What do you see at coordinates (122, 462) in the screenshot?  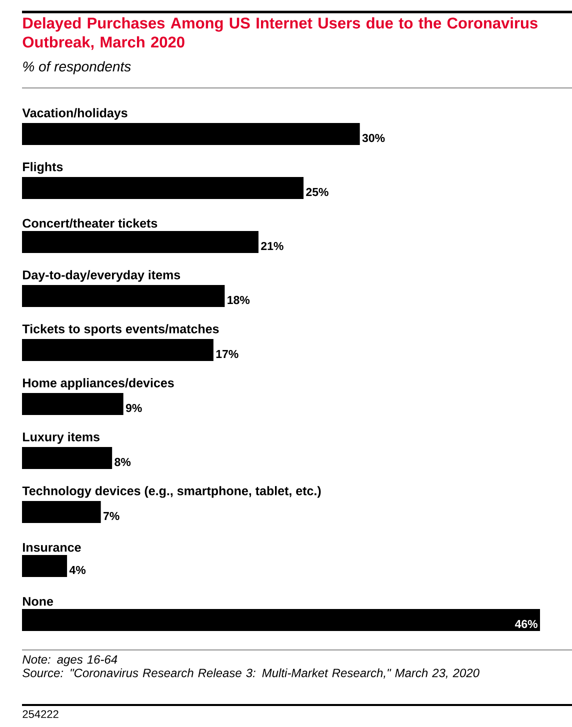 I see `data-label: 8%` at bounding box center [122, 462].